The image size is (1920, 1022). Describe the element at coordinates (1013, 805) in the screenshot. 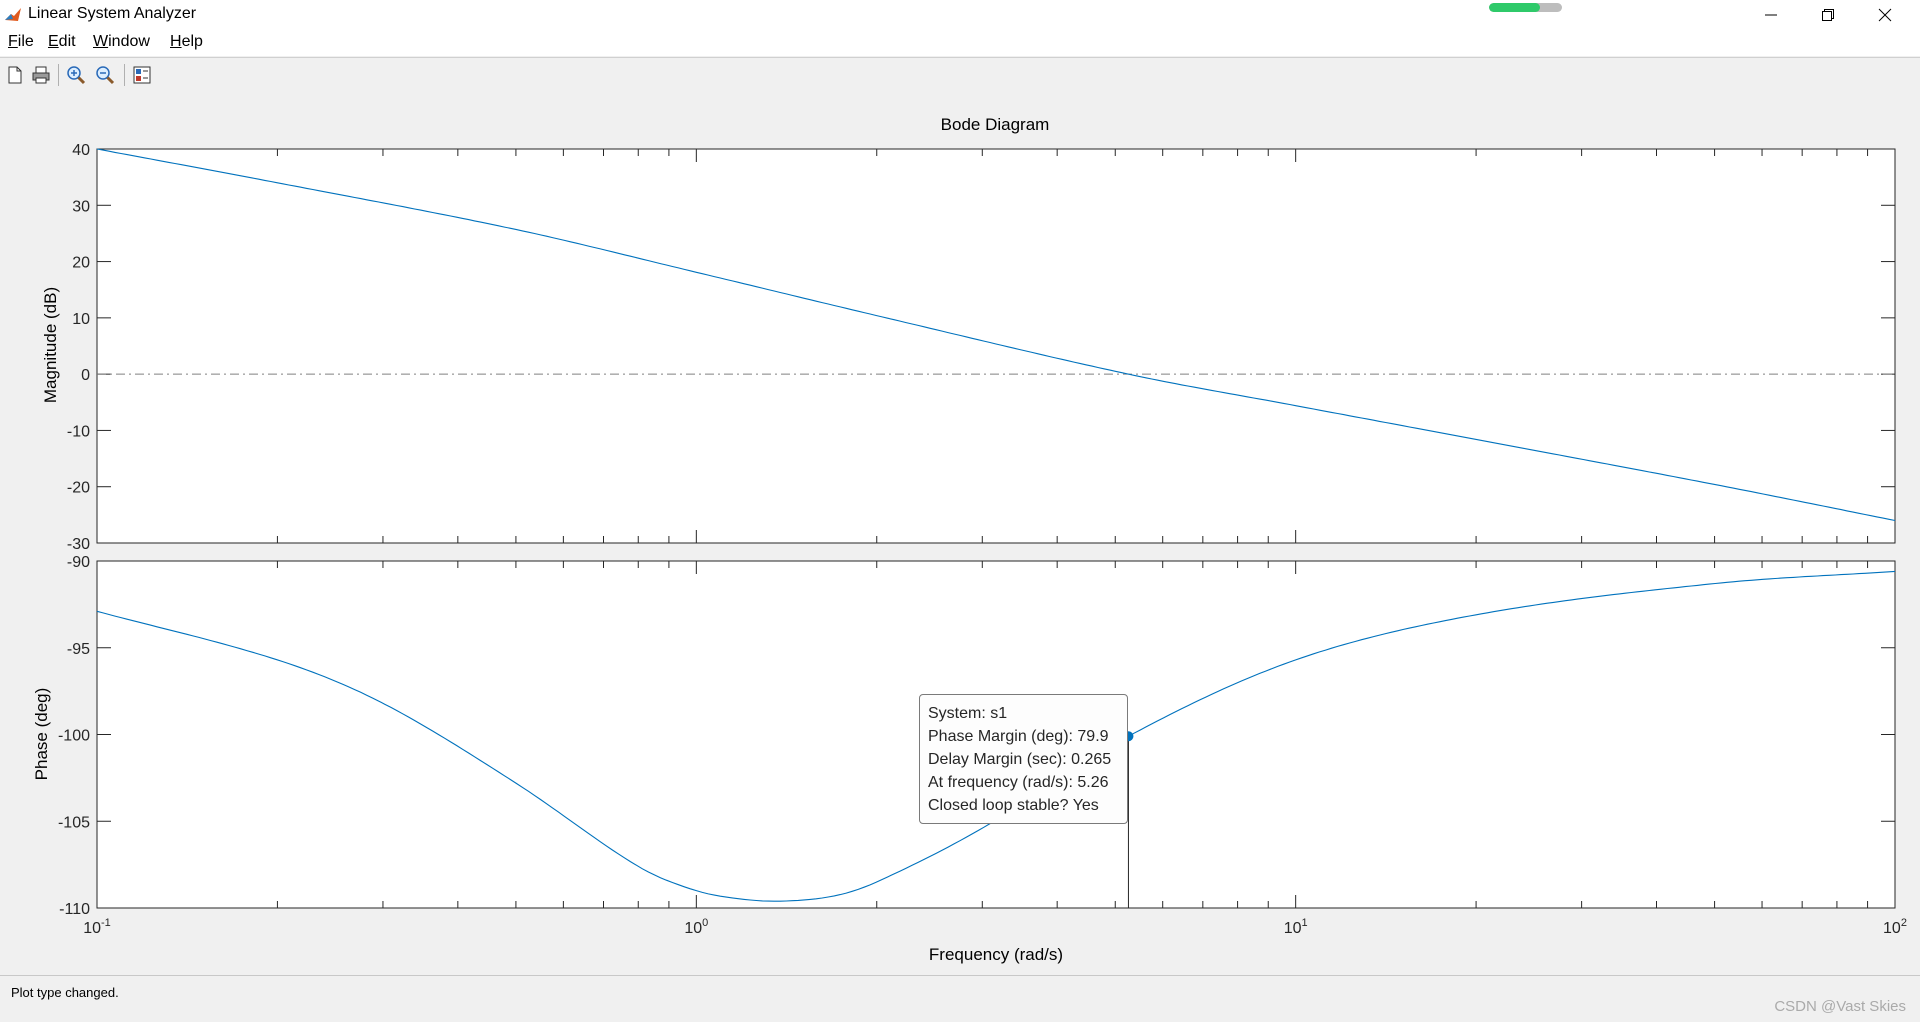

I see `datatip-line: Closed loop stable? Yes` at that location.